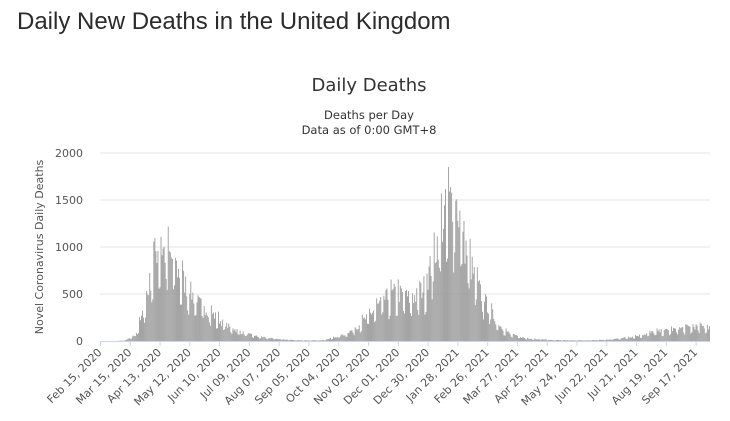 The width and height of the screenshot is (730, 421). I want to click on y-axis-label: Novel Coronavirus Daily Deaths, so click(39, 246).